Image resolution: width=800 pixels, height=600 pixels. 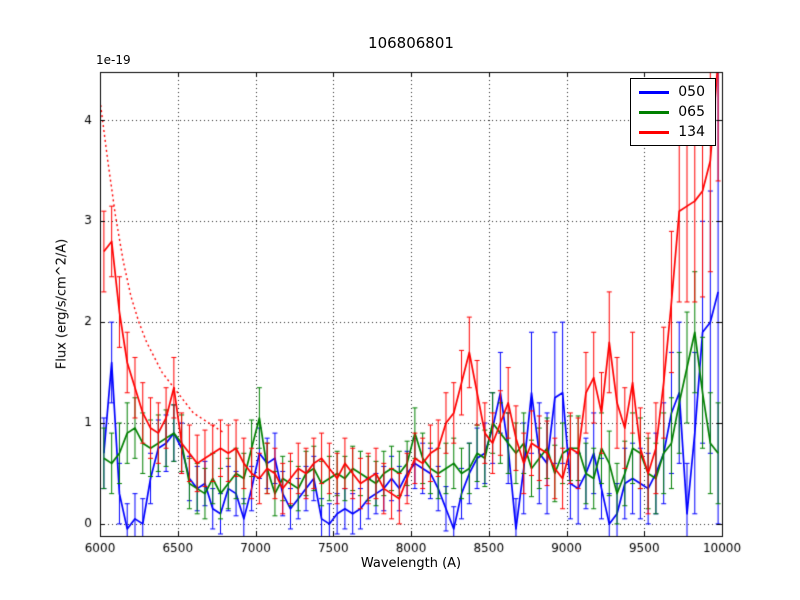 What do you see at coordinates (691, 132) in the screenshot?
I see `legend-label: 134` at bounding box center [691, 132].